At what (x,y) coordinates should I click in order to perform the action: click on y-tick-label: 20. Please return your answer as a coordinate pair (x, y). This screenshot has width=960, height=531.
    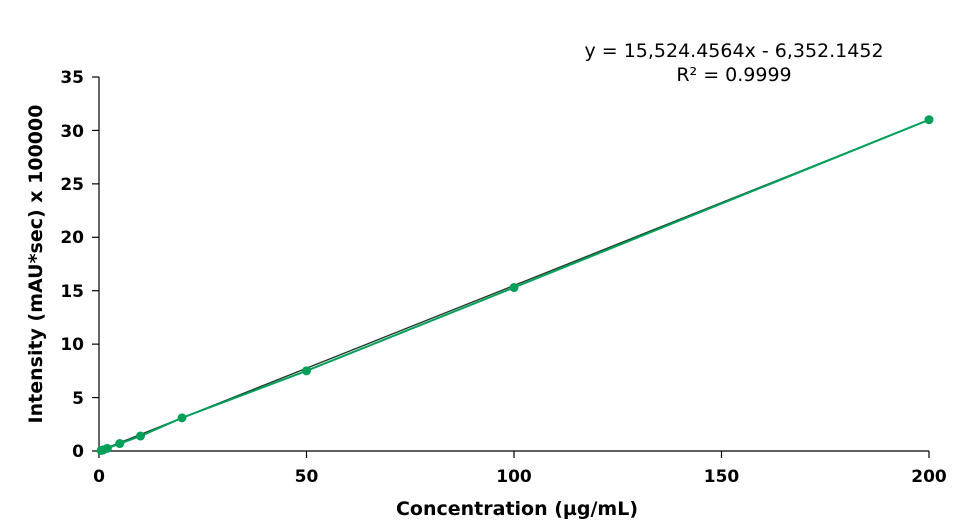
    Looking at the image, I should click on (72, 238).